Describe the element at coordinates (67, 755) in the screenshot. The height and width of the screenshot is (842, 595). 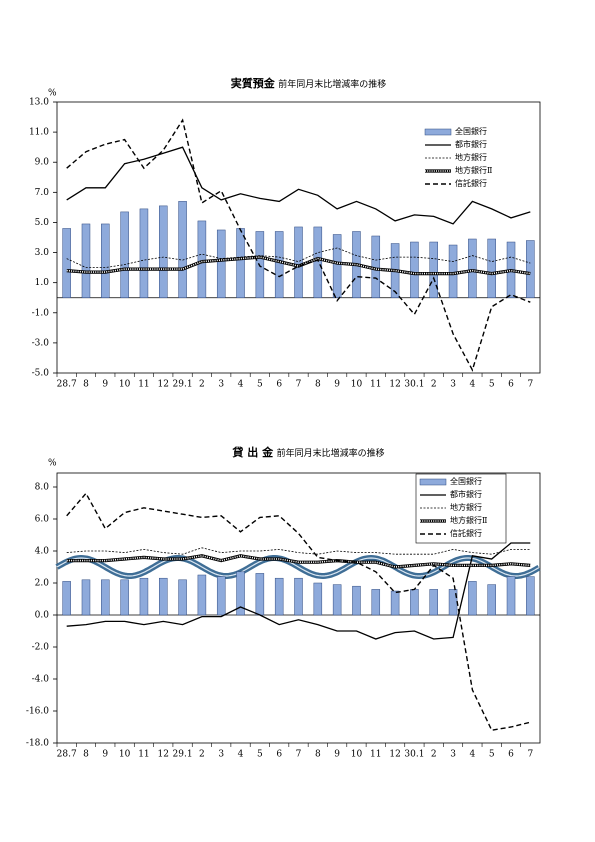
I see `x-tick-label: 28.7` at that location.